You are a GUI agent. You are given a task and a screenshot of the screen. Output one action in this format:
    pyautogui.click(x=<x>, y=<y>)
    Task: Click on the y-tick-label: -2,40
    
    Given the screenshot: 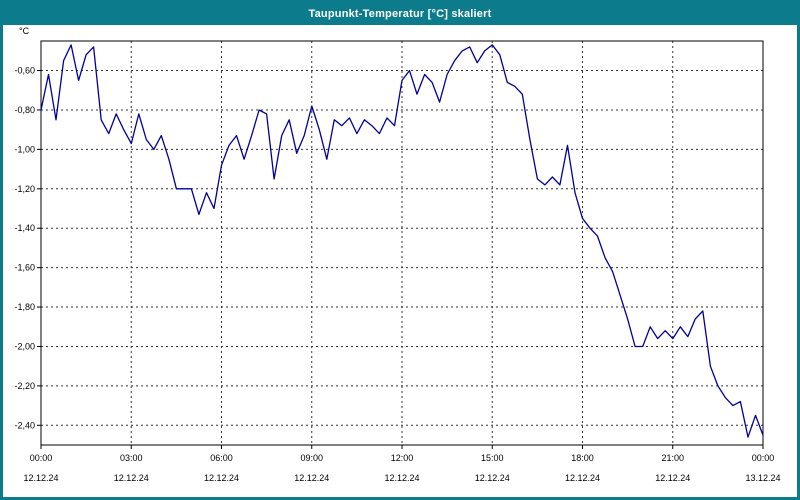 What is the action you would take?
    pyautogui.click(x=24, y=425)
    